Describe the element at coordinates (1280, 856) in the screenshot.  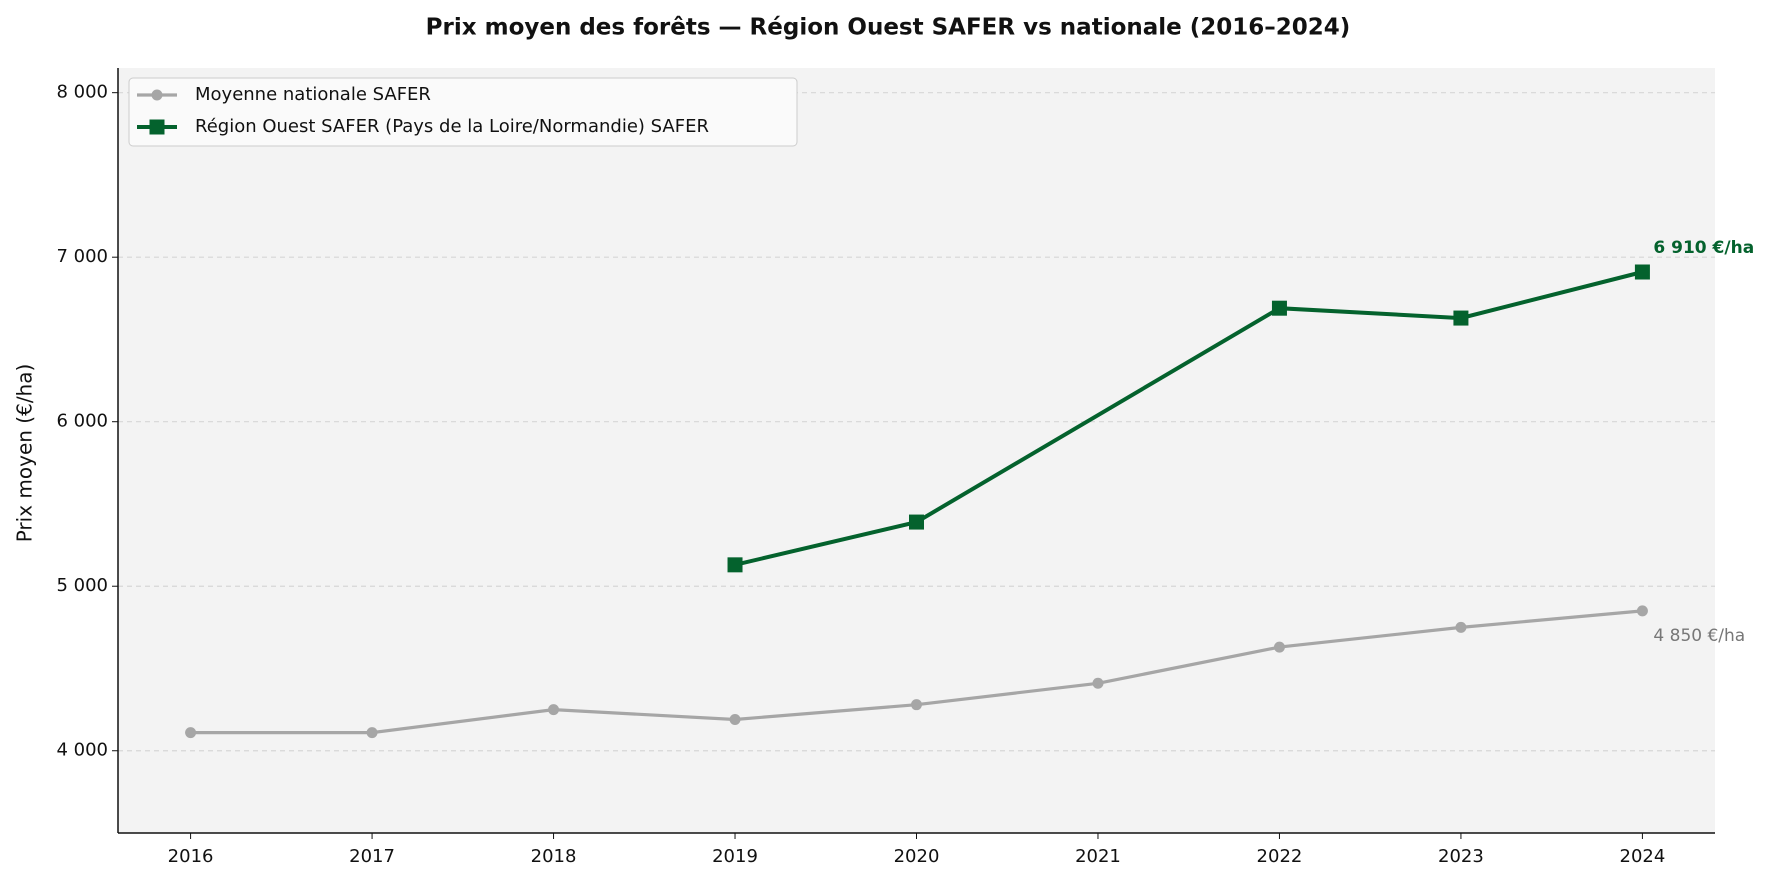
I see `x-tick-label: 2022` at that location.